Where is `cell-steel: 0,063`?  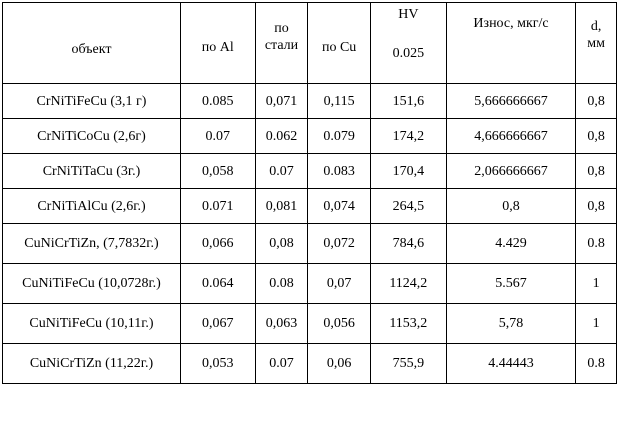 cell-steel: 0,063 is located at coordinates (281, 323).